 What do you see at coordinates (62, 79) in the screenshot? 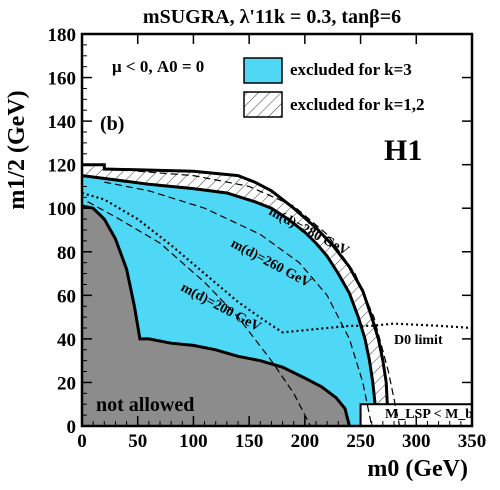
I see `y-tick-label: 160` at bounding box center [62, 79].